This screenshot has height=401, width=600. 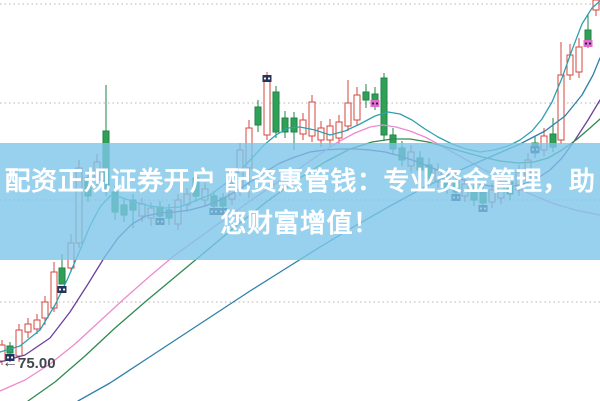 What do you see at coordinates (10, 362) in the screenshot?
I see `left-arrow-icon: ←` at bounding box center [10, 362].